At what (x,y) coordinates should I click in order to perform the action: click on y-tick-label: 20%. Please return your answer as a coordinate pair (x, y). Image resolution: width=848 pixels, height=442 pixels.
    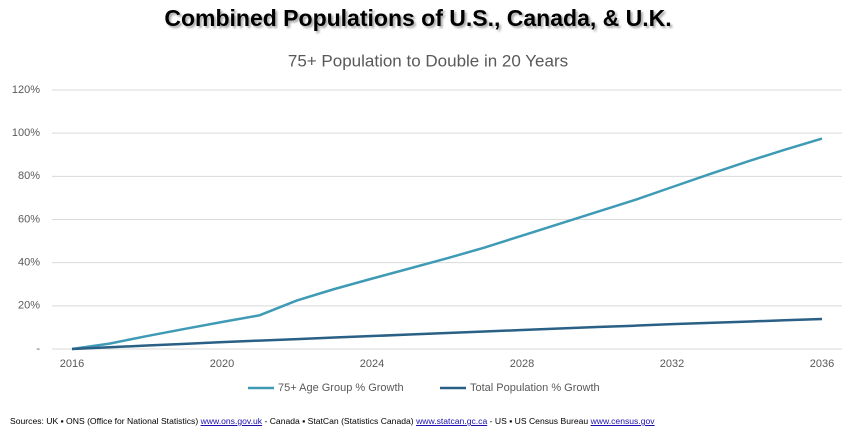
    Looking at the image, I should click on (29, 306).